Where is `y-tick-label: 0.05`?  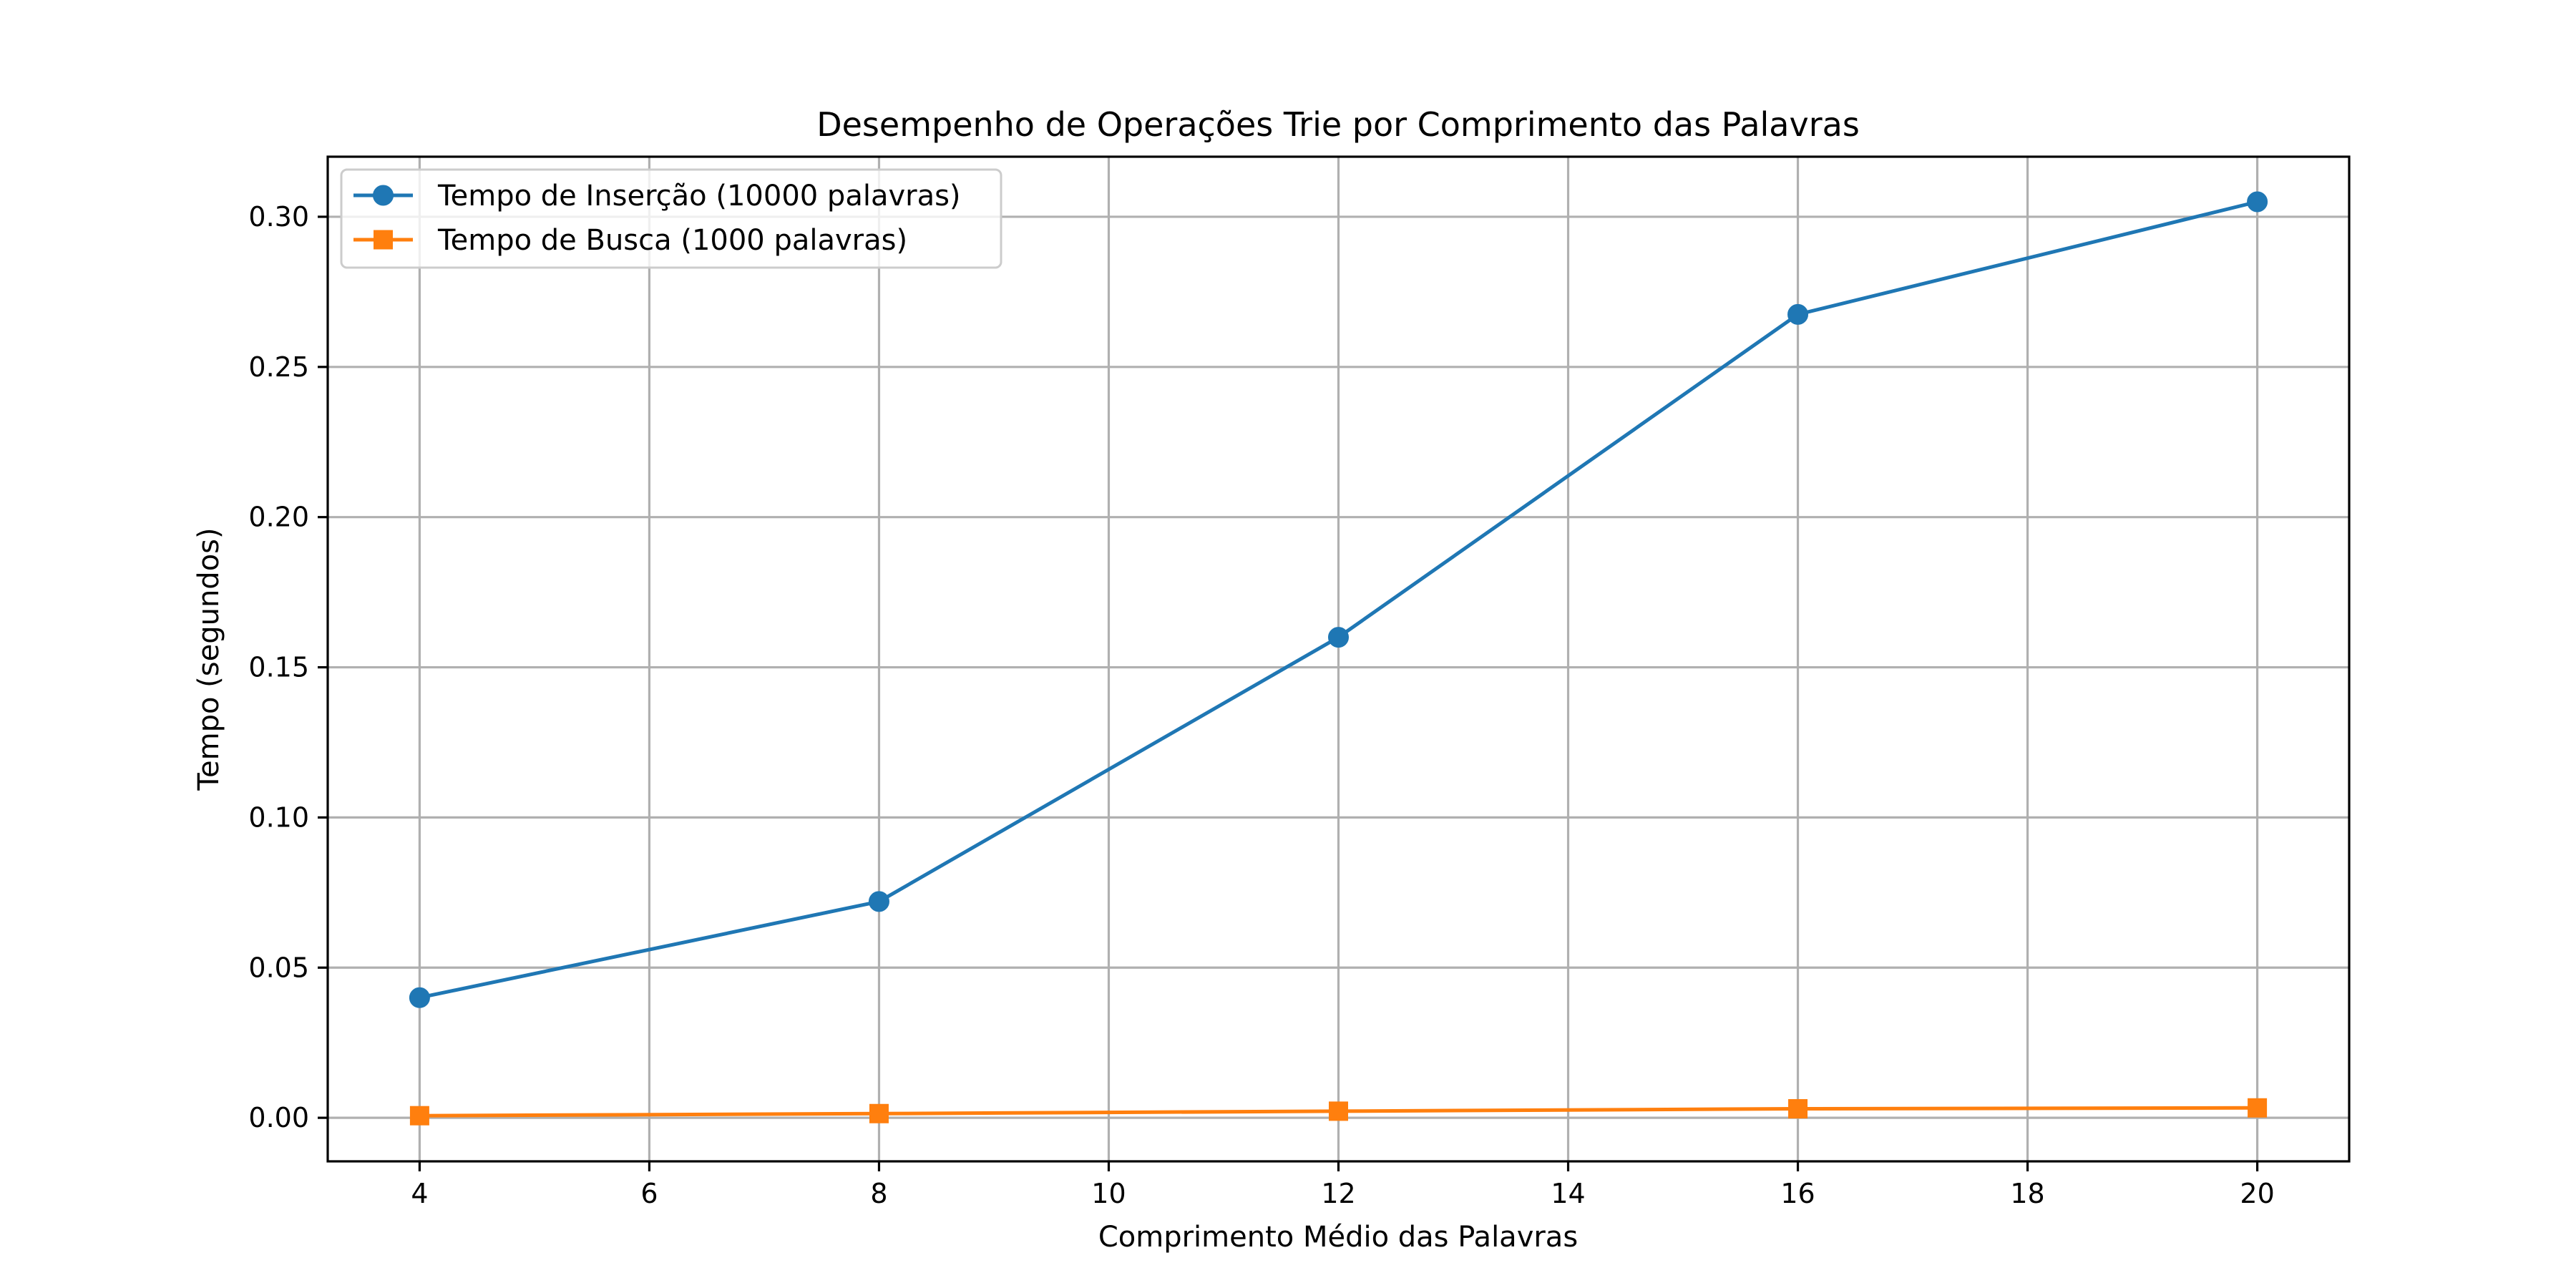 y-tick-label: 0.05 is located at coordinates (278, 967).